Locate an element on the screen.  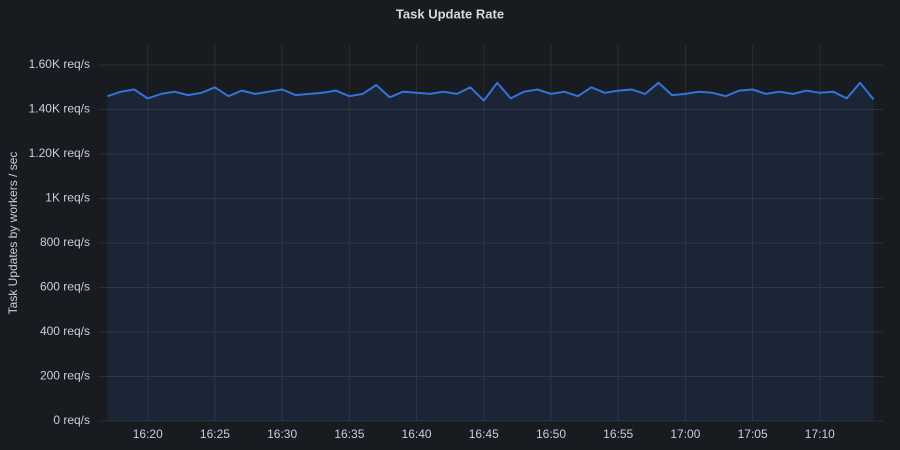
x-tick-label: 16:55 is located at coordinates (618, 434).